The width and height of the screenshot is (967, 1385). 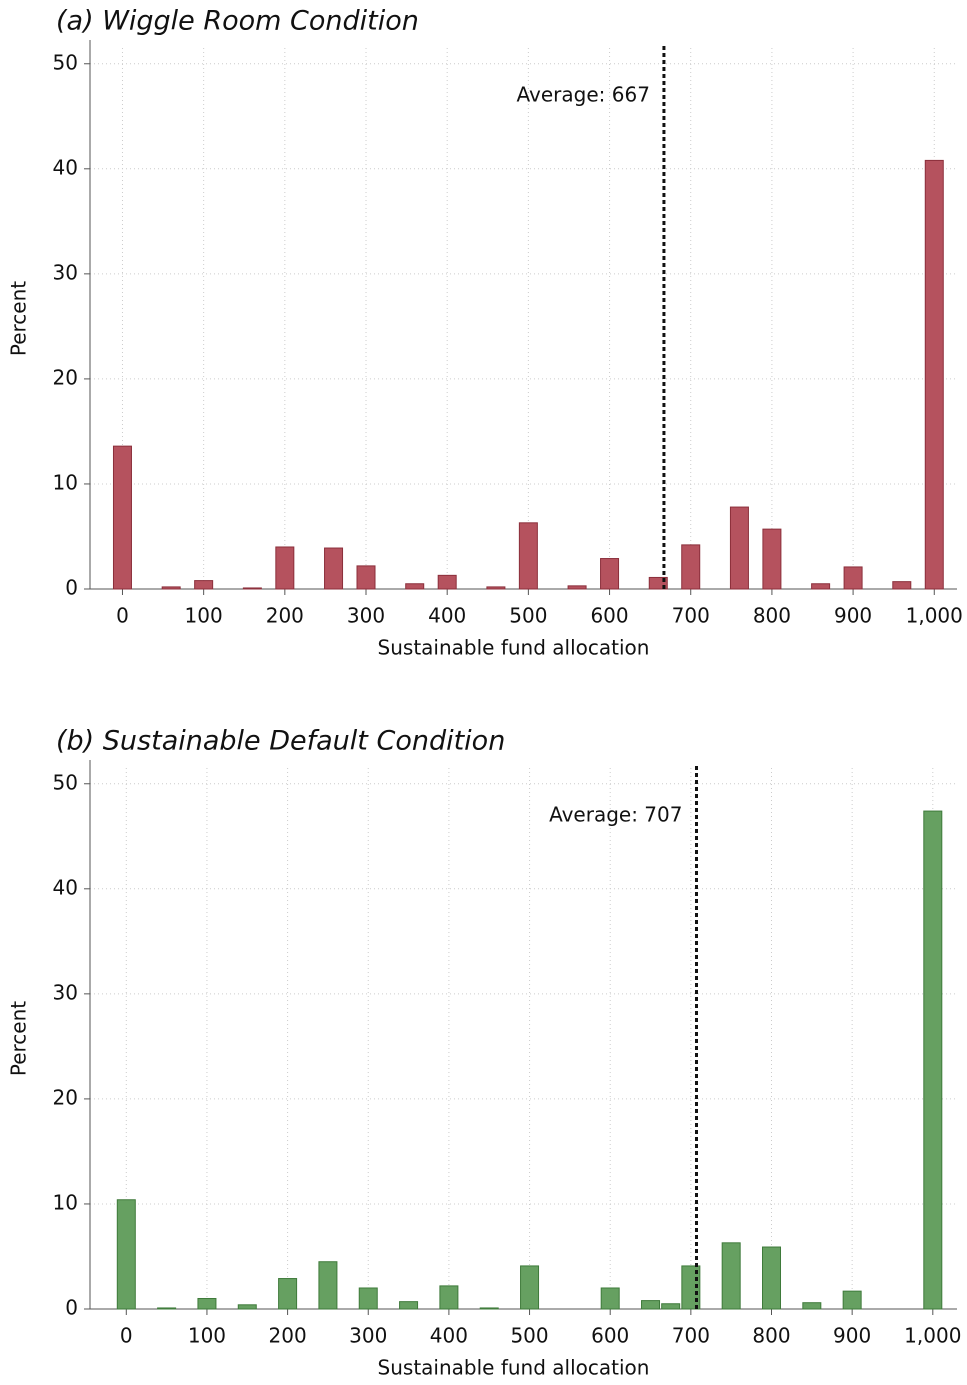 I want to click on average-label: Average: 707, so click(x=615, y=815).